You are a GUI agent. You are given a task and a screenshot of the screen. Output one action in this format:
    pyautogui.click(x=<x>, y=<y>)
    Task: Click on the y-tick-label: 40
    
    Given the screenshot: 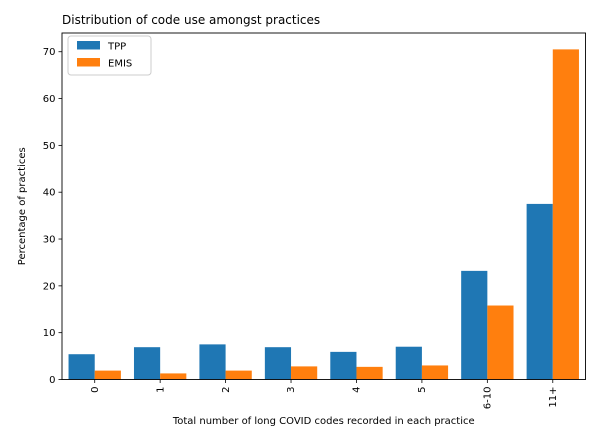 What is the action you would take?
    pyautogui.click(x=49, y=193)
    